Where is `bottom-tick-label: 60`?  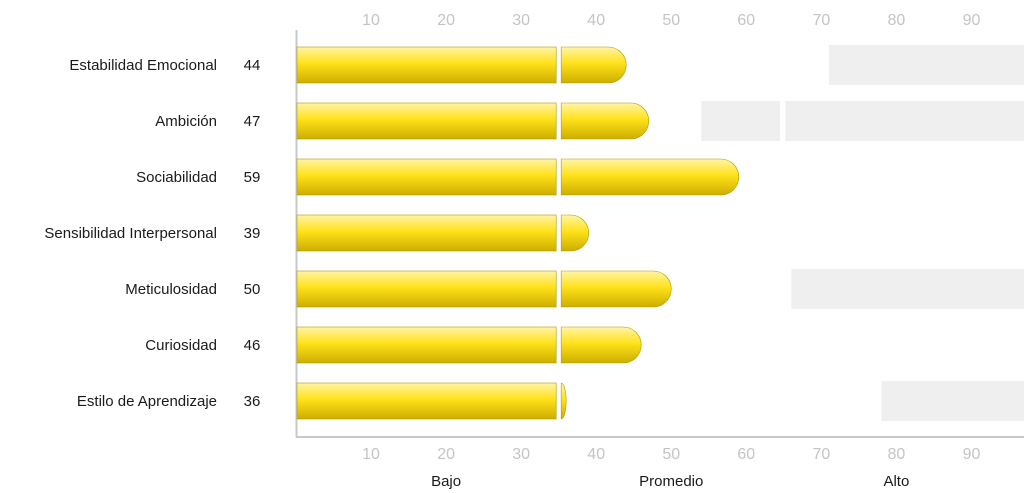
bottom-tick-label: 60 is located at coordinates (746, 454).